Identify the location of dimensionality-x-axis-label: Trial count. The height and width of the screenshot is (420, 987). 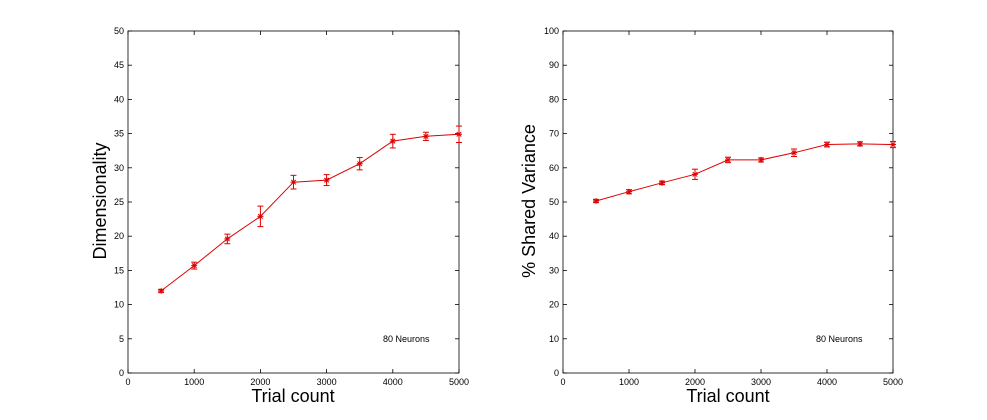
(292, 396).